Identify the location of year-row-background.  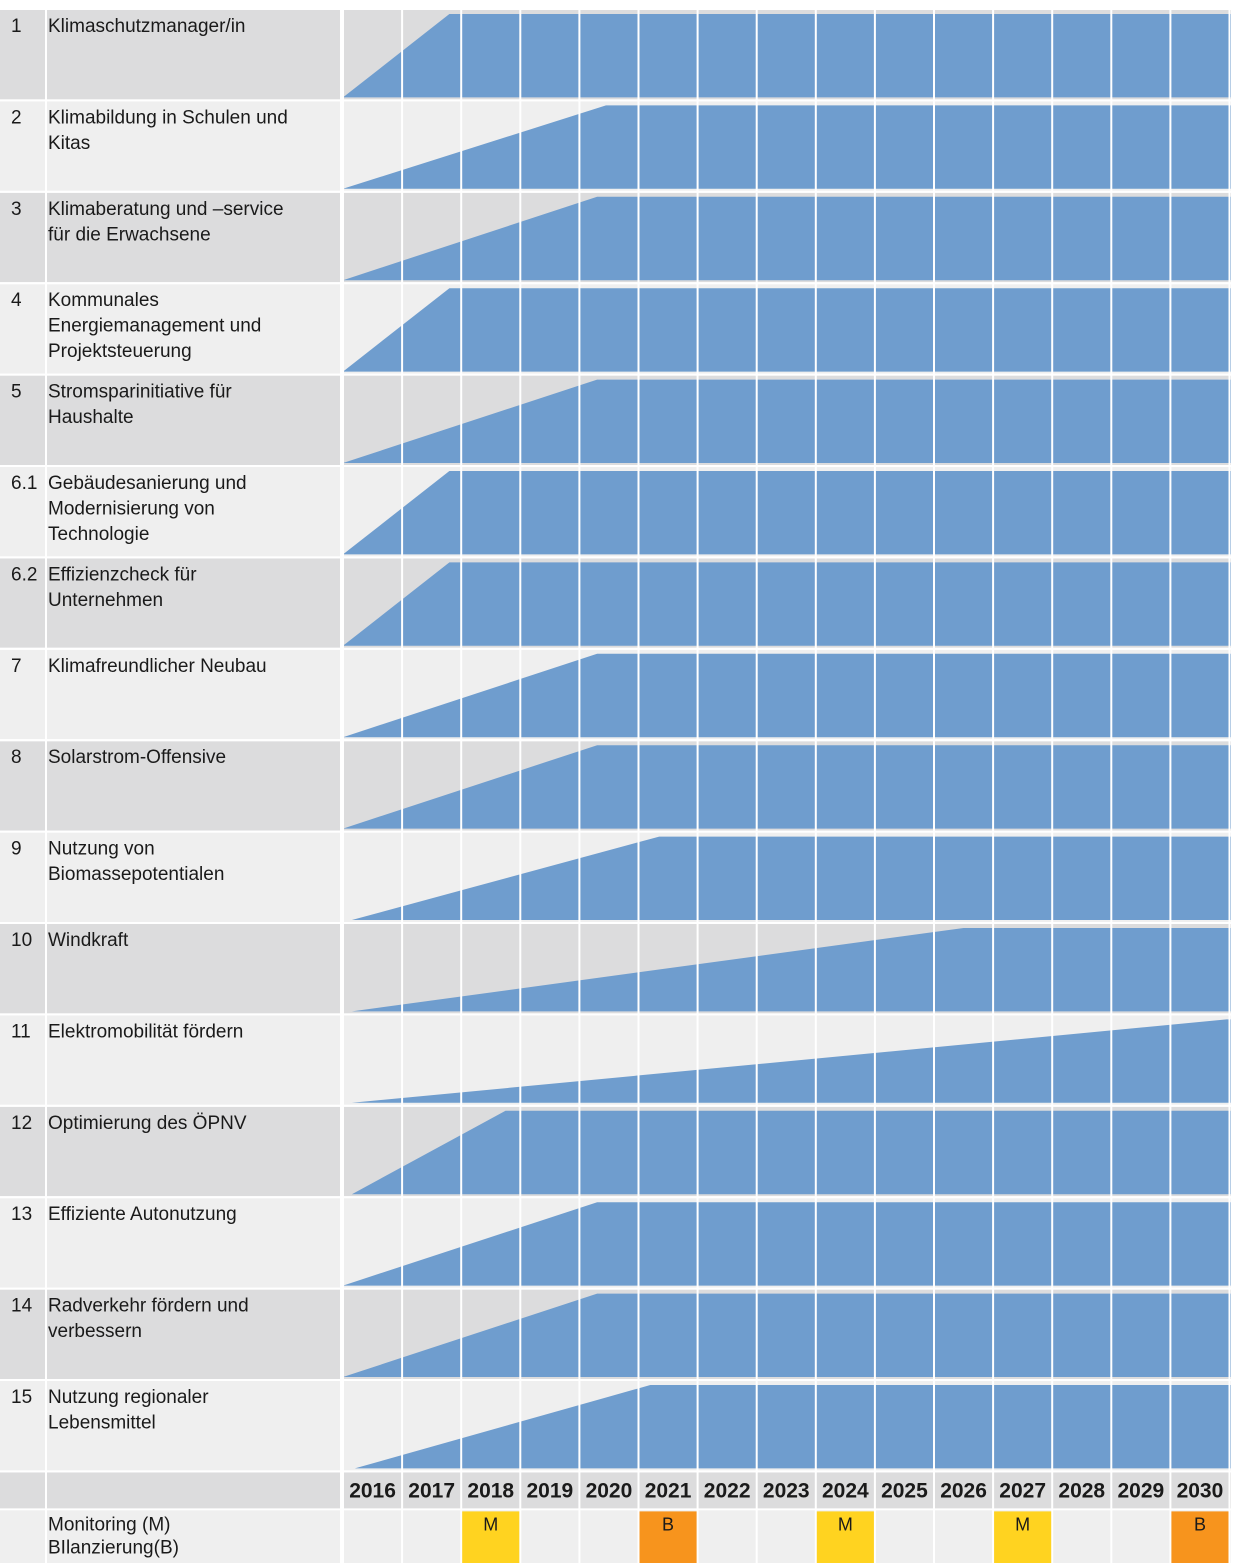
(615, 1491).